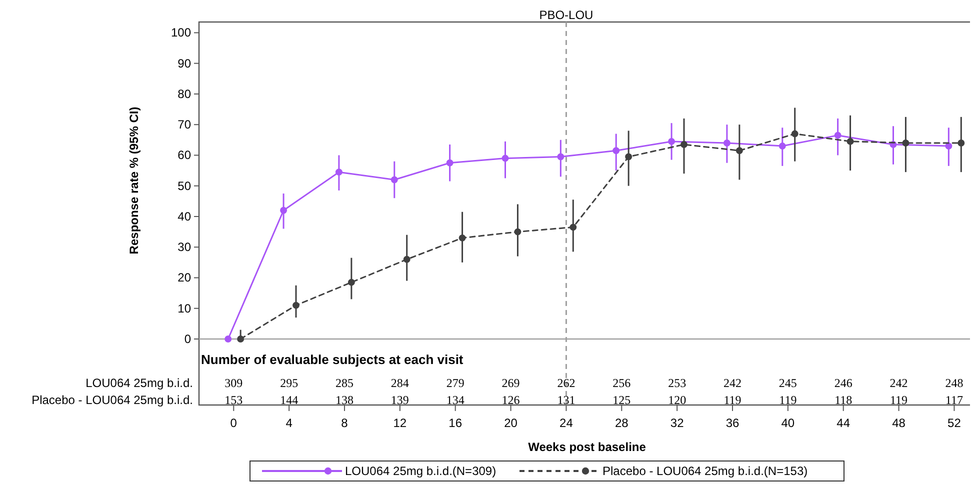 This screenshot has height=489, width=978. Describe the element at coordinates (289, 400) in the screenshot. I see `text: 144` at that location.